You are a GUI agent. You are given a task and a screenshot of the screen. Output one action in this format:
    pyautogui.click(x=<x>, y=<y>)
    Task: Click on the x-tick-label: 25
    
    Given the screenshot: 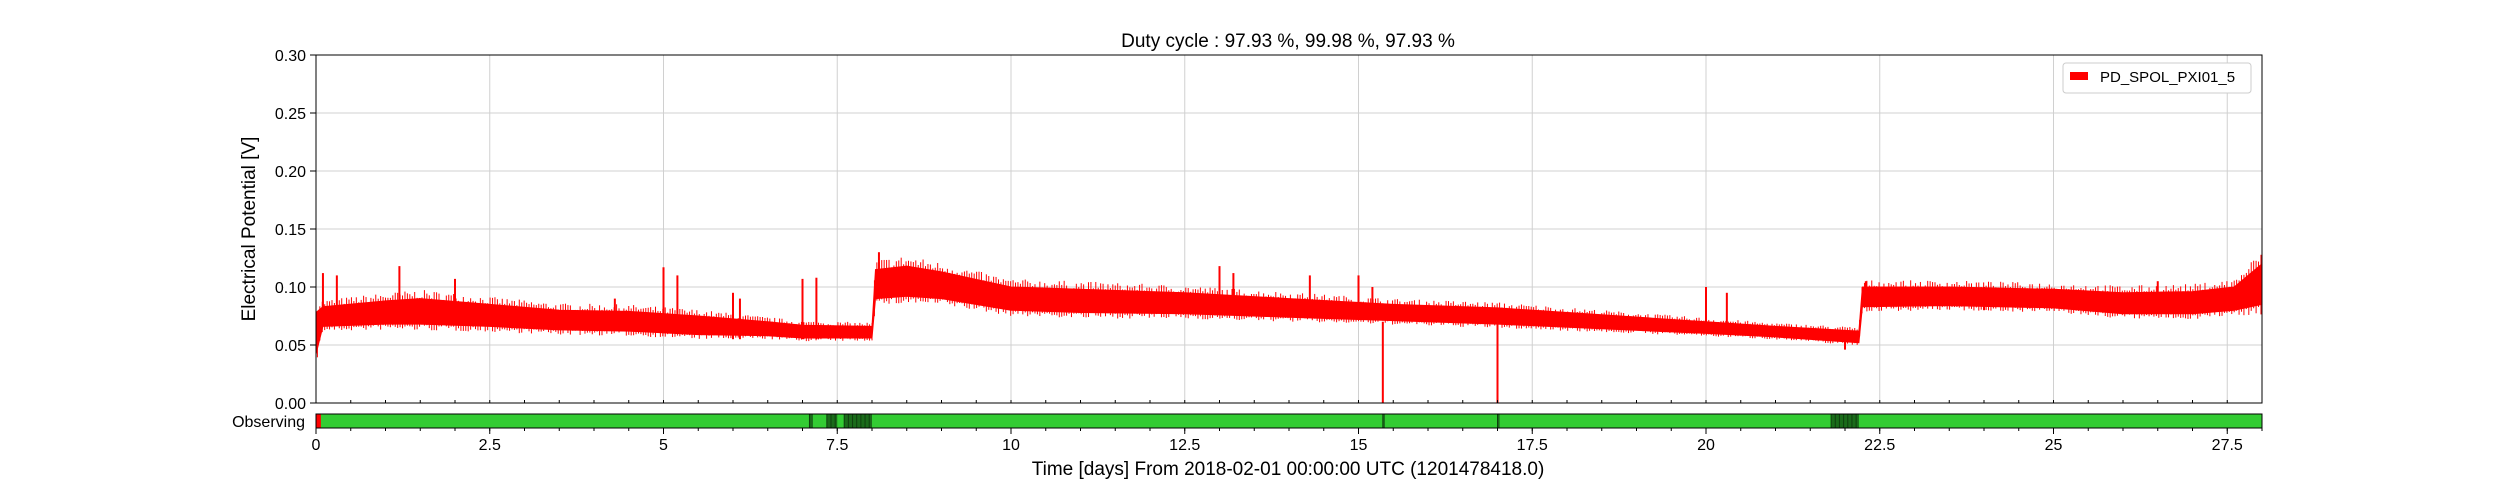 What is the action you would take?
    pyautogui.click(x=2054, y=445)
    